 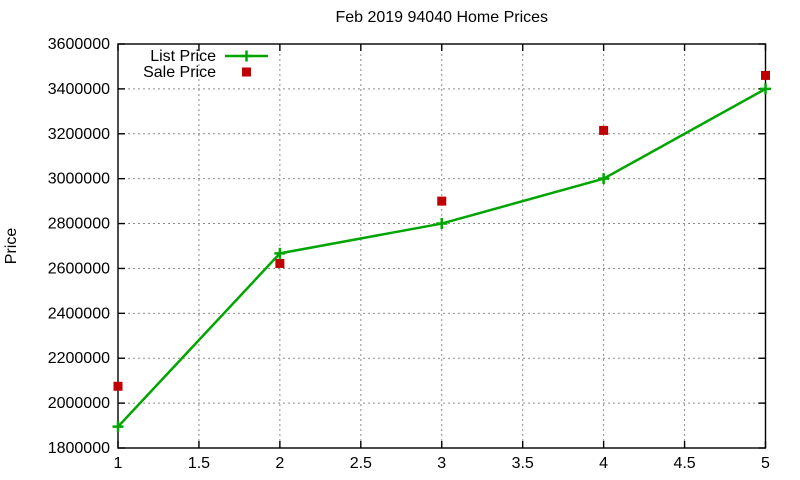 What do you see at coordinates (684, 463) in the screenshot?
I see `x-tick-label: 4.5` at bounding box center [684, 463].